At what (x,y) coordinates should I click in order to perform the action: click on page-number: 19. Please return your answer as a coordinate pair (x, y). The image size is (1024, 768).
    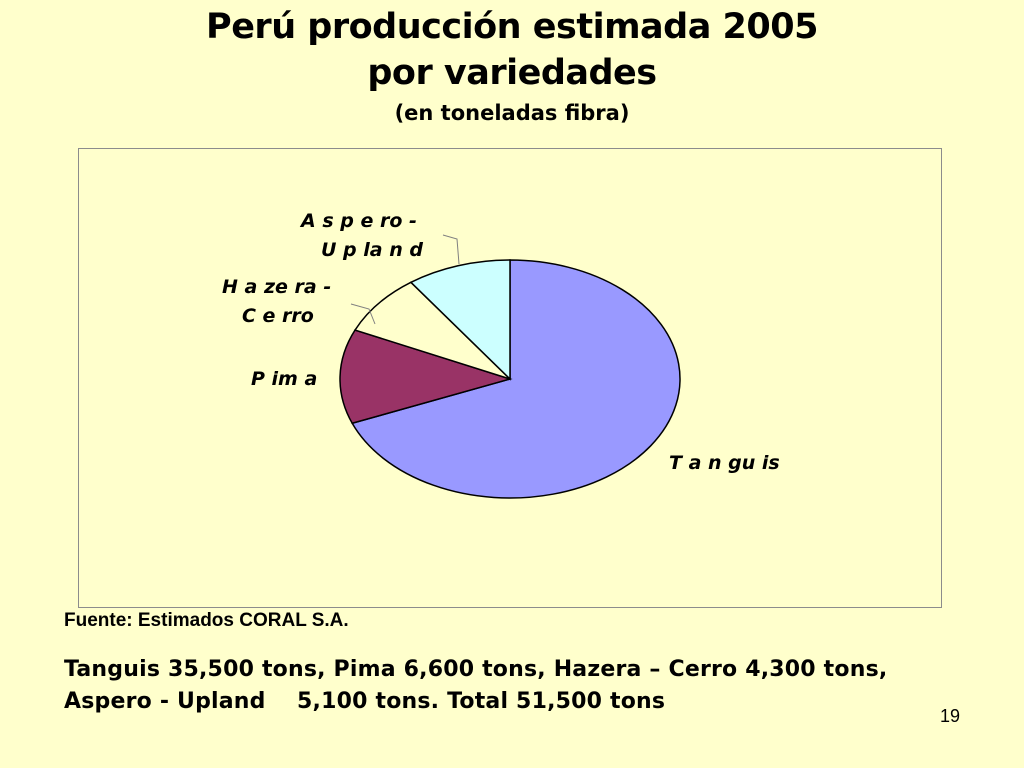
    Looking at the image, I should click on (949, 716).